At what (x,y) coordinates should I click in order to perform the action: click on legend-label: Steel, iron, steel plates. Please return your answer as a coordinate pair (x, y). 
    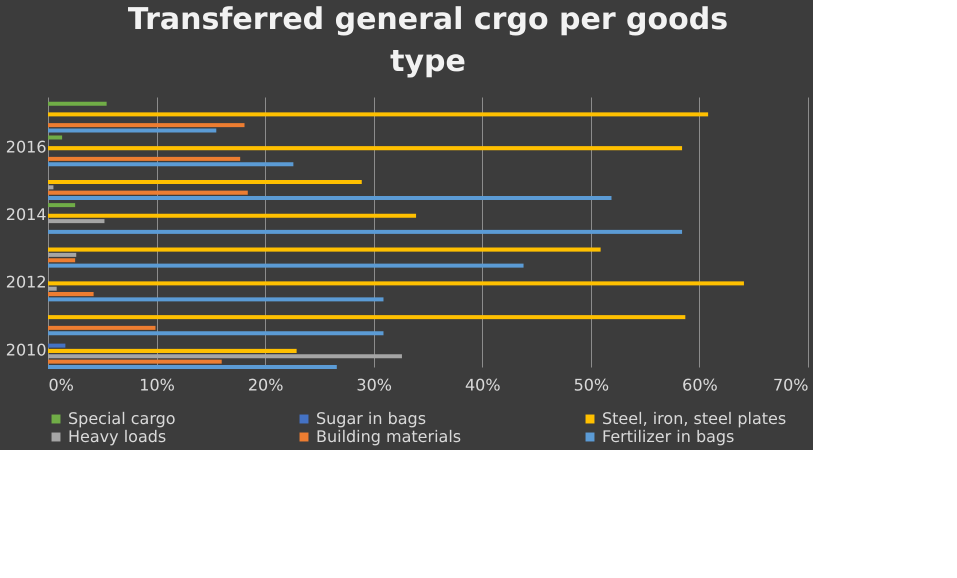
    Looking at the image, I should click on (694, 418).